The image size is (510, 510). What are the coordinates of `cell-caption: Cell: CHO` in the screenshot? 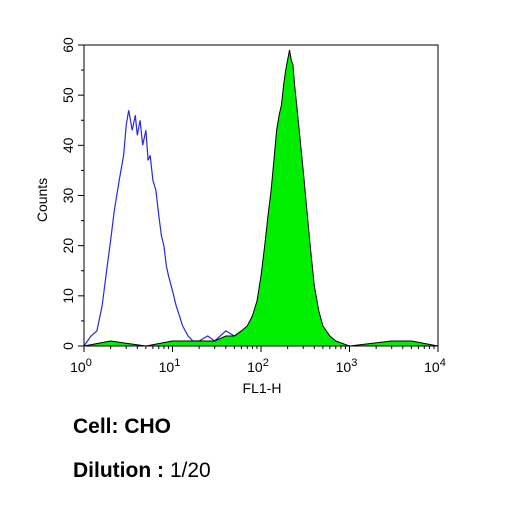 It's located at (122, 427).